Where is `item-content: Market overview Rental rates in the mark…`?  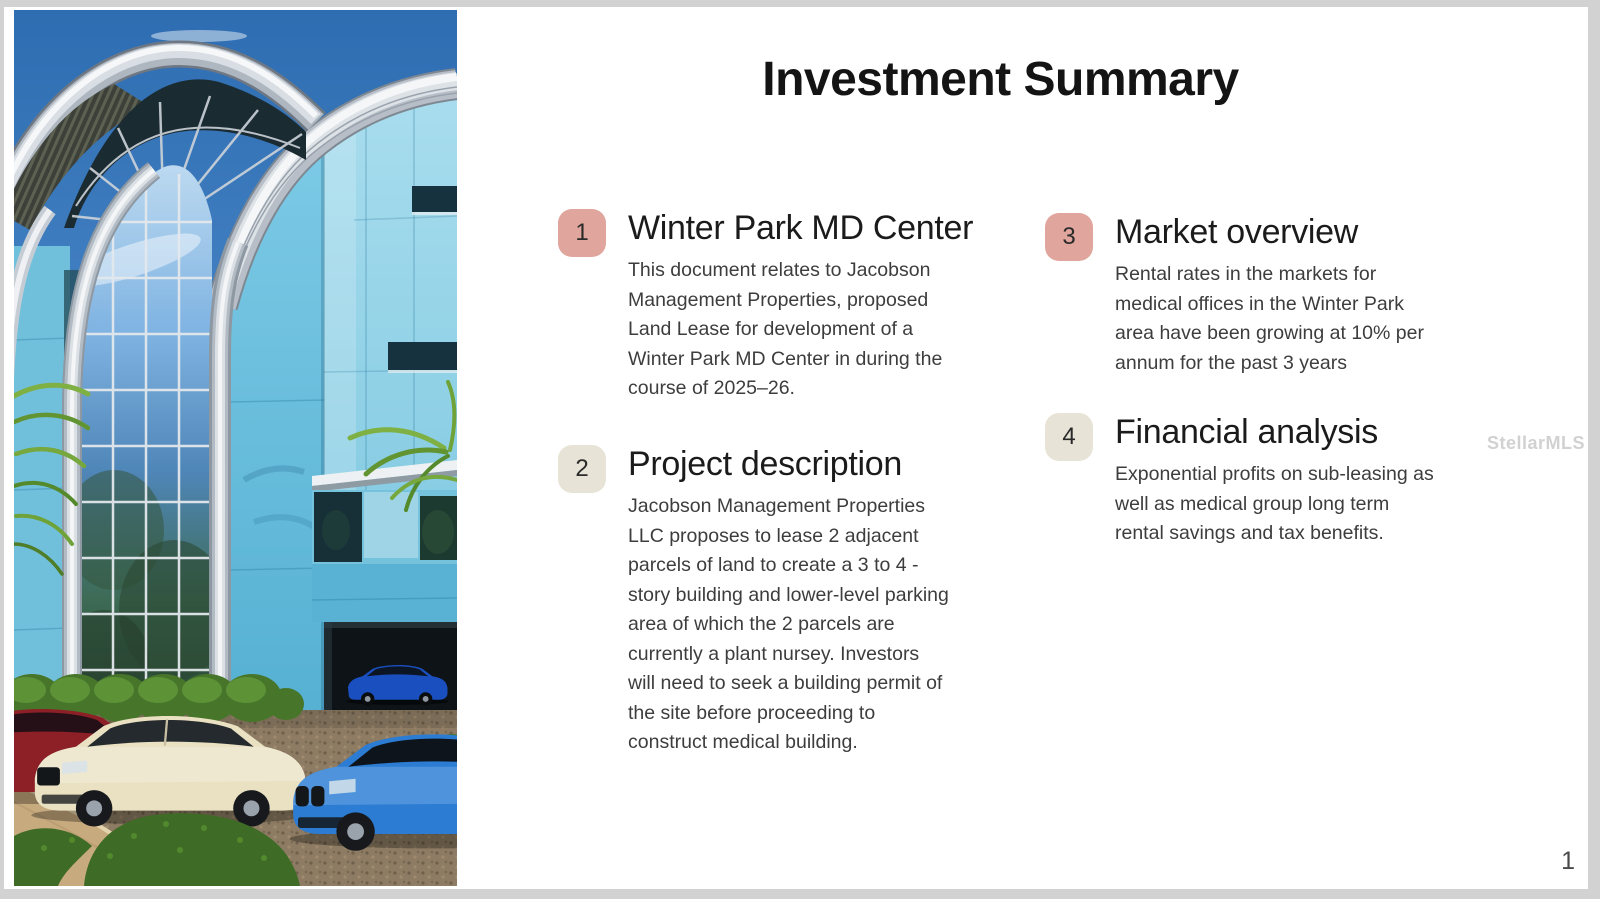 item-content: Market overview Rental rates in the mark… is located at coordinates (1315, 294).